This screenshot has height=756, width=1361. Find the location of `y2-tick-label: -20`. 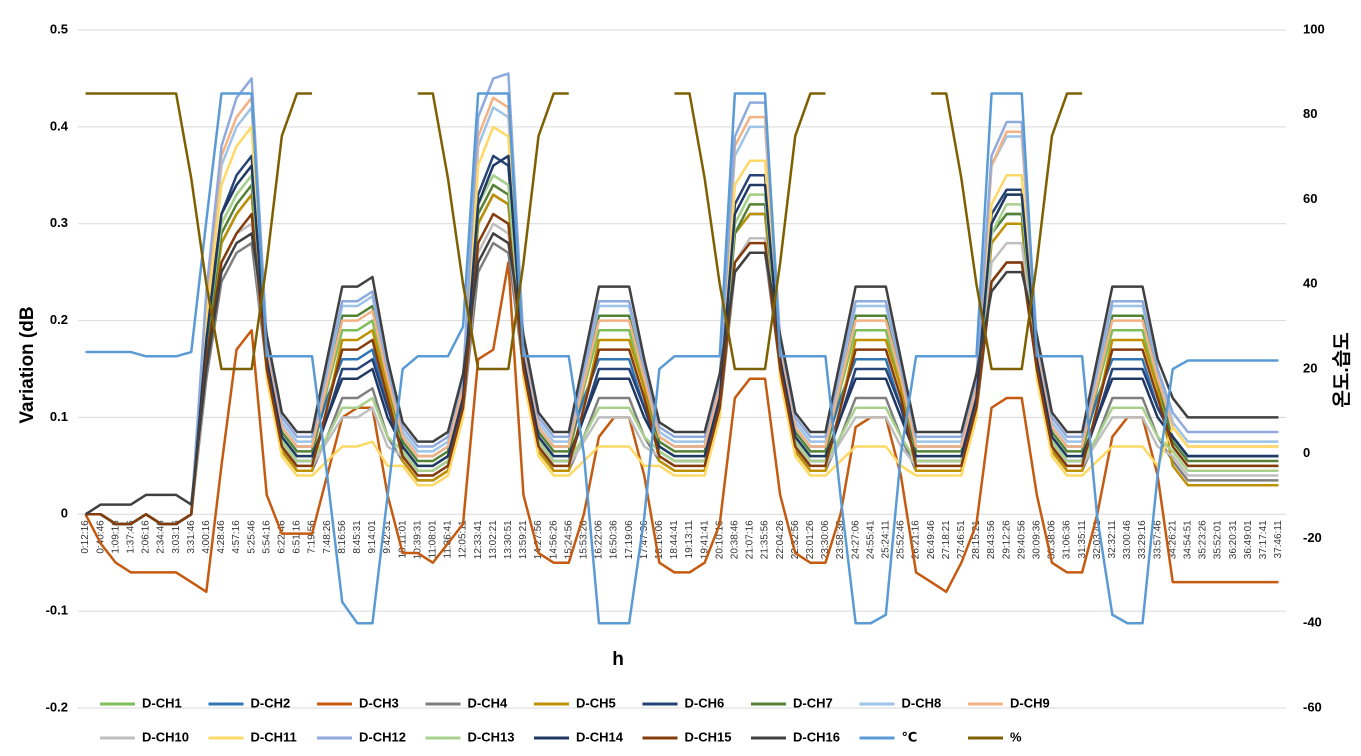

y2-tick-label: -20 is located at coordinates (1312, 537).